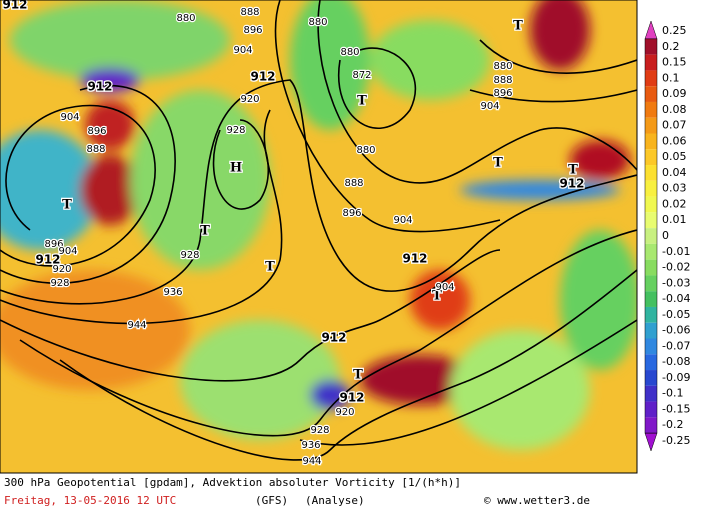  Describe the element at coordinates (674, 188) in the screenshot. I see `colorbar-label: 0.03` at that location.